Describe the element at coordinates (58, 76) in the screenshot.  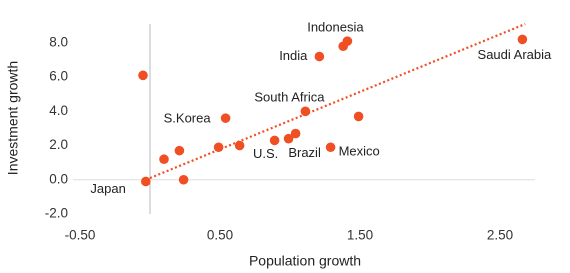
I see `y-tick-label: 6.0` at that location.